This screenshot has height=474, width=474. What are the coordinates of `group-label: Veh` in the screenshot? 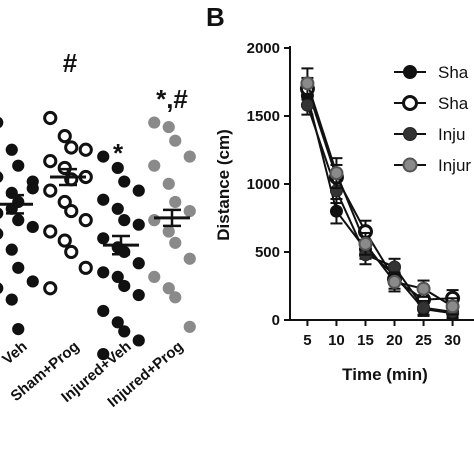 It's located at (15, 353).